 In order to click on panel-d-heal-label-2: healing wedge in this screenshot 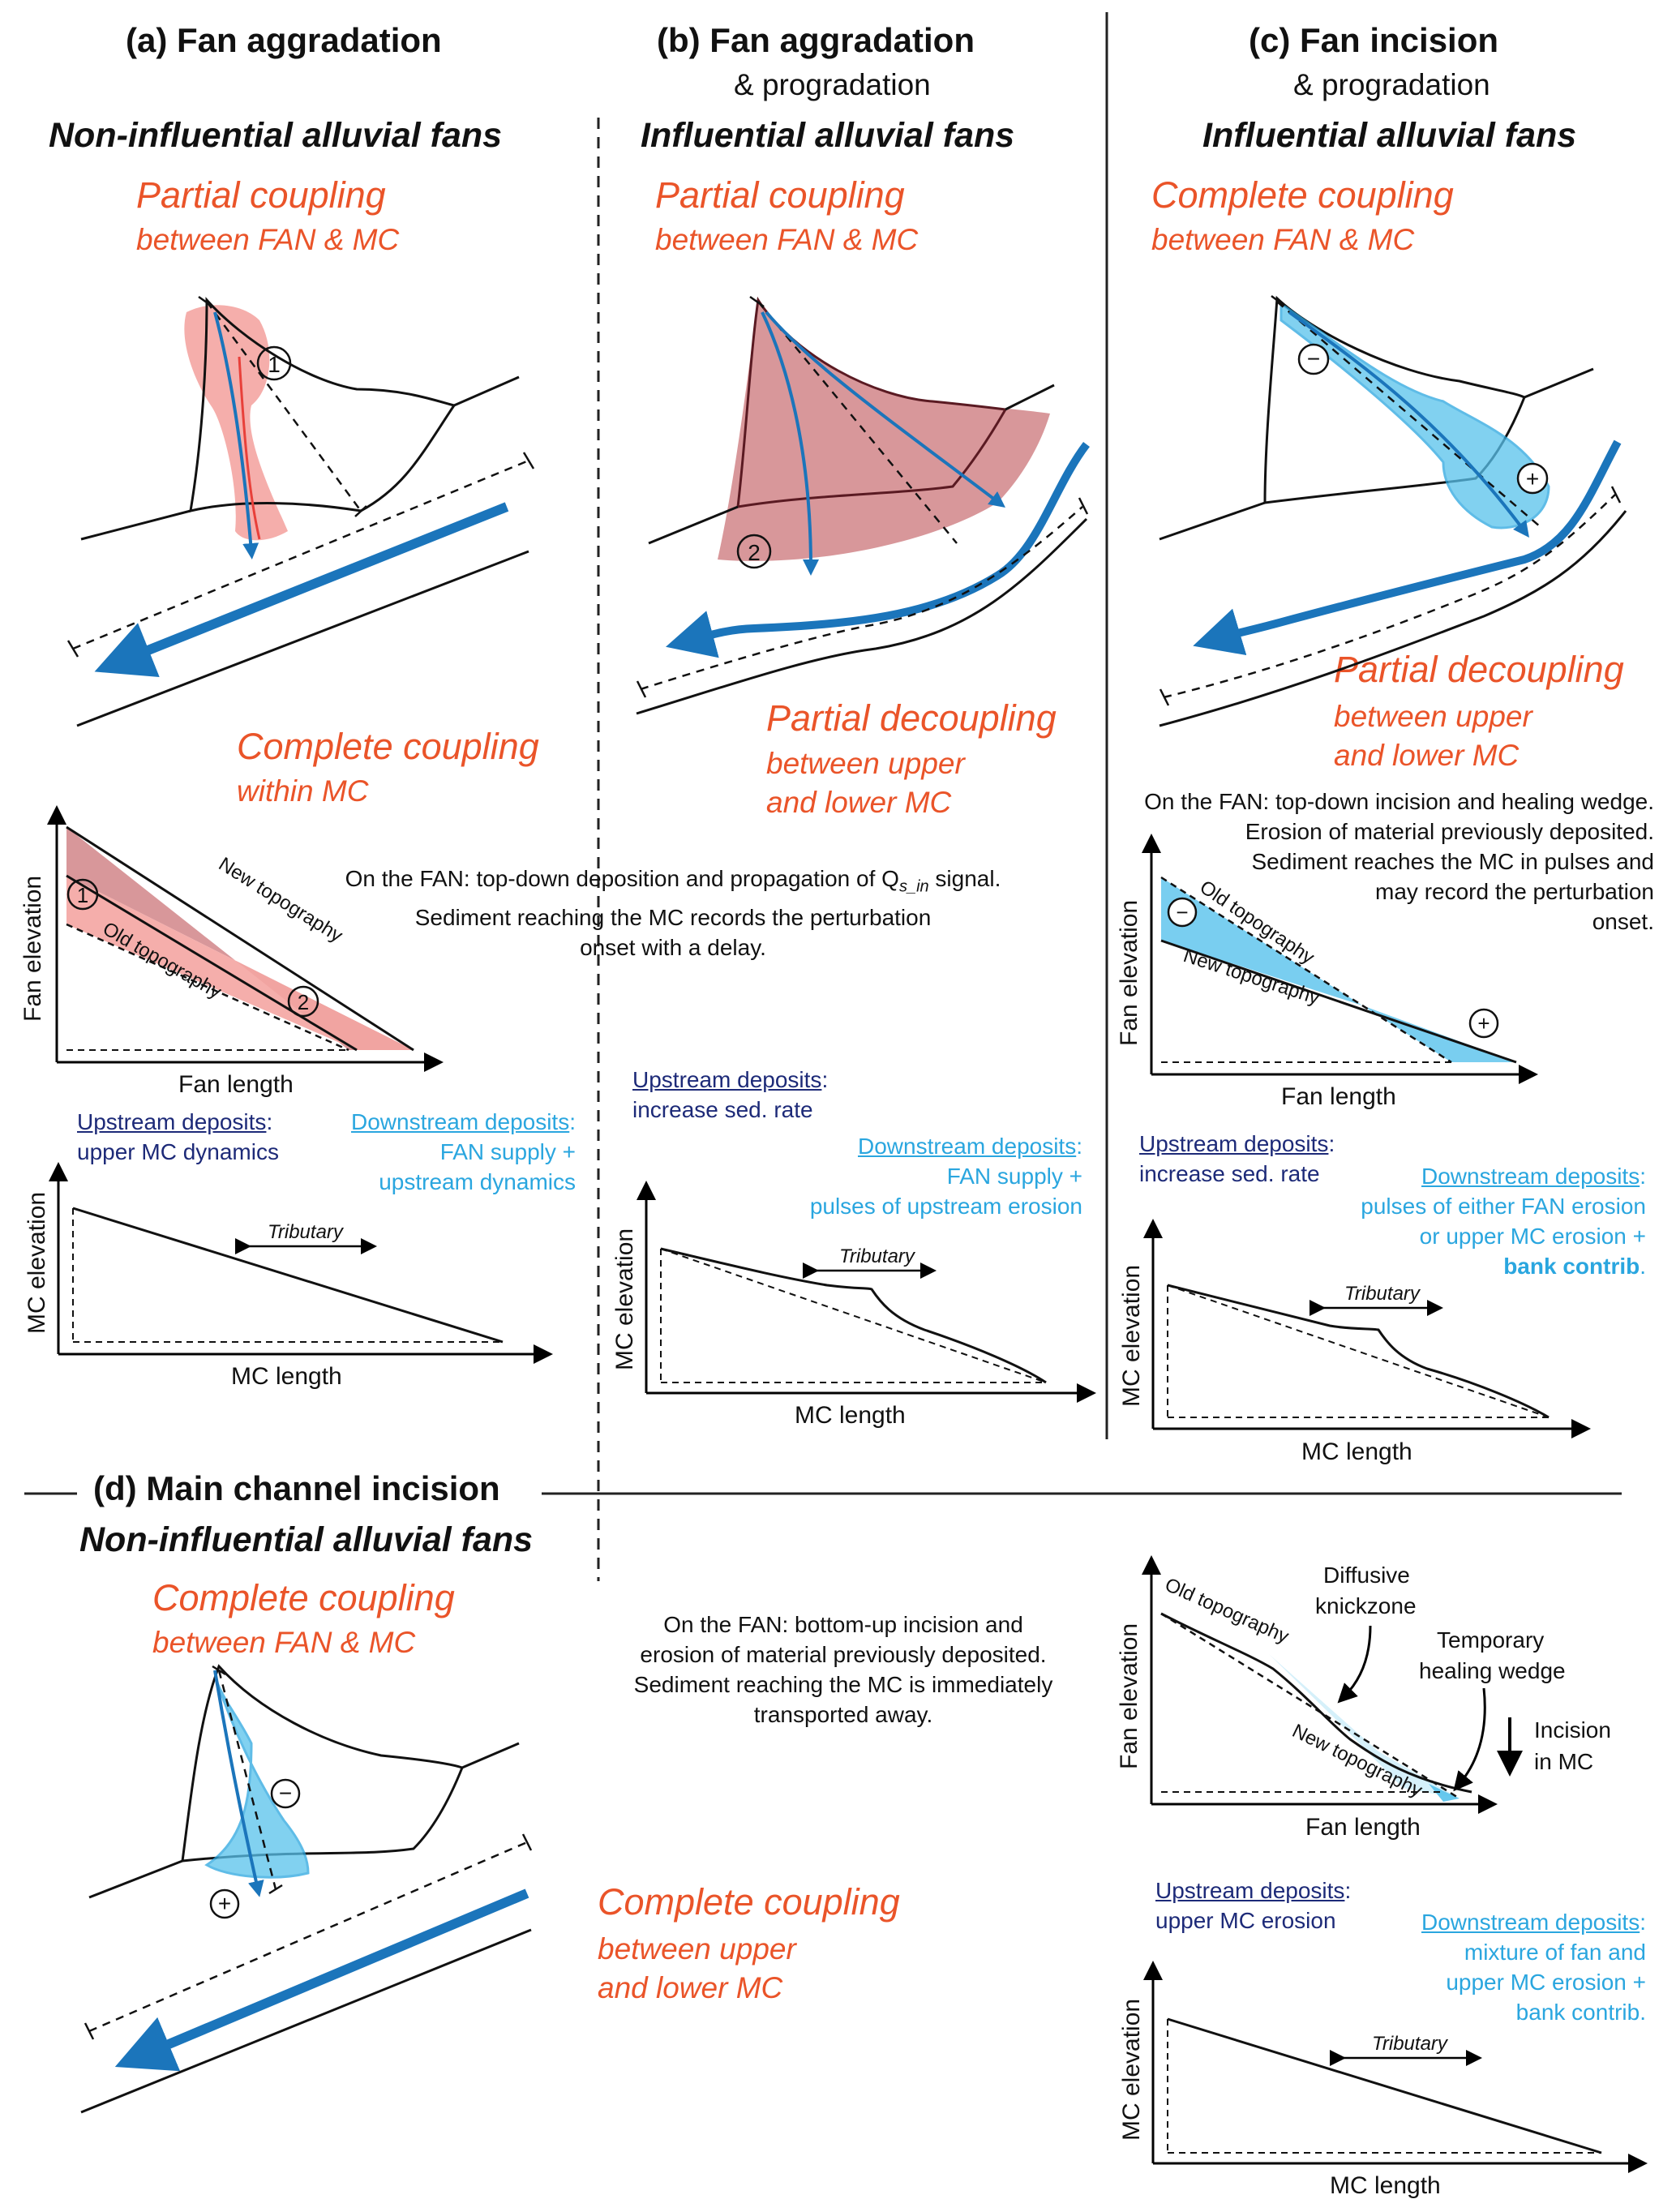, I will do `click(1492, 1670)`.